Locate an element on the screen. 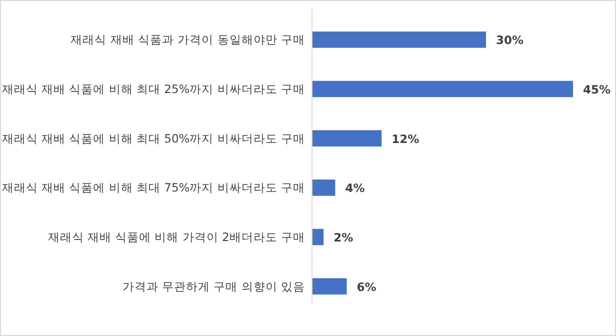  y-tick-label: 재래식 재배 식품에 비해 가격이 2배더라도 구매 is located at coordinates (176, 237).